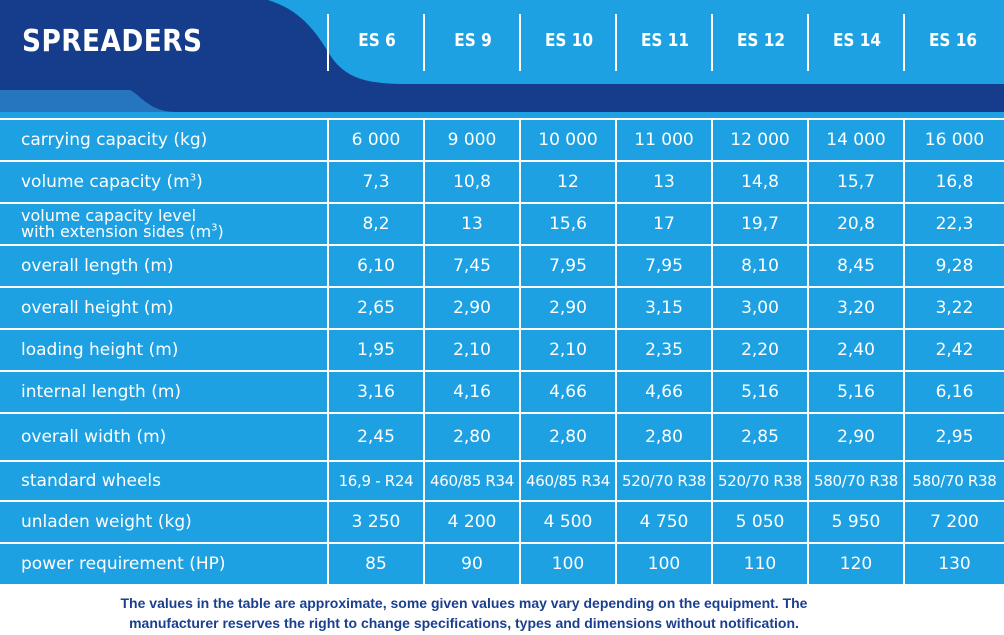 This screenshot has width=1004, height=635. I want to click on table-cell: 110, so click(759, 564).